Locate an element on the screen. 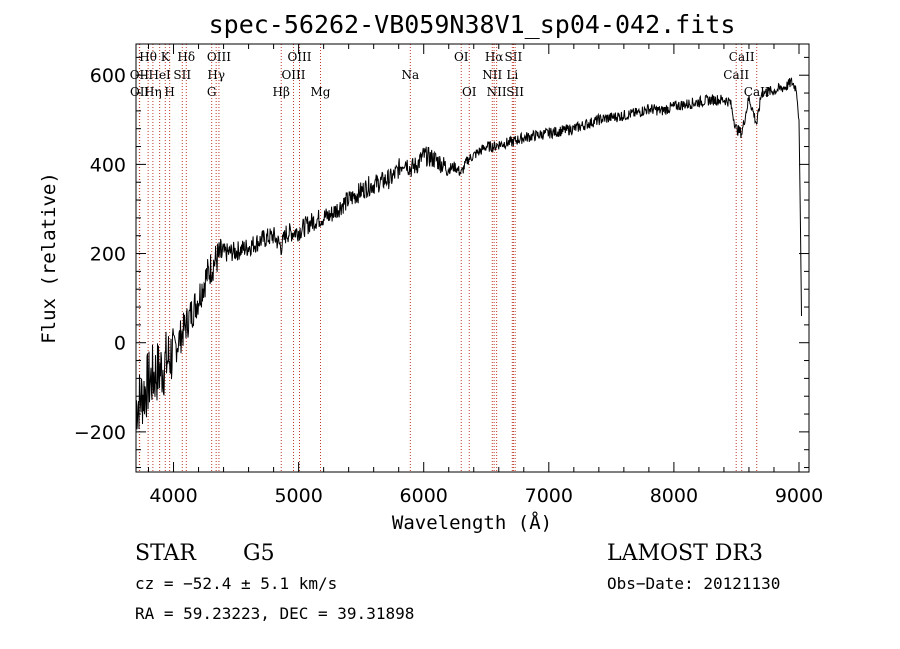 This screenshot has width=900, height=649. y-tick-label: 600 is located at coordinates (108, 76).